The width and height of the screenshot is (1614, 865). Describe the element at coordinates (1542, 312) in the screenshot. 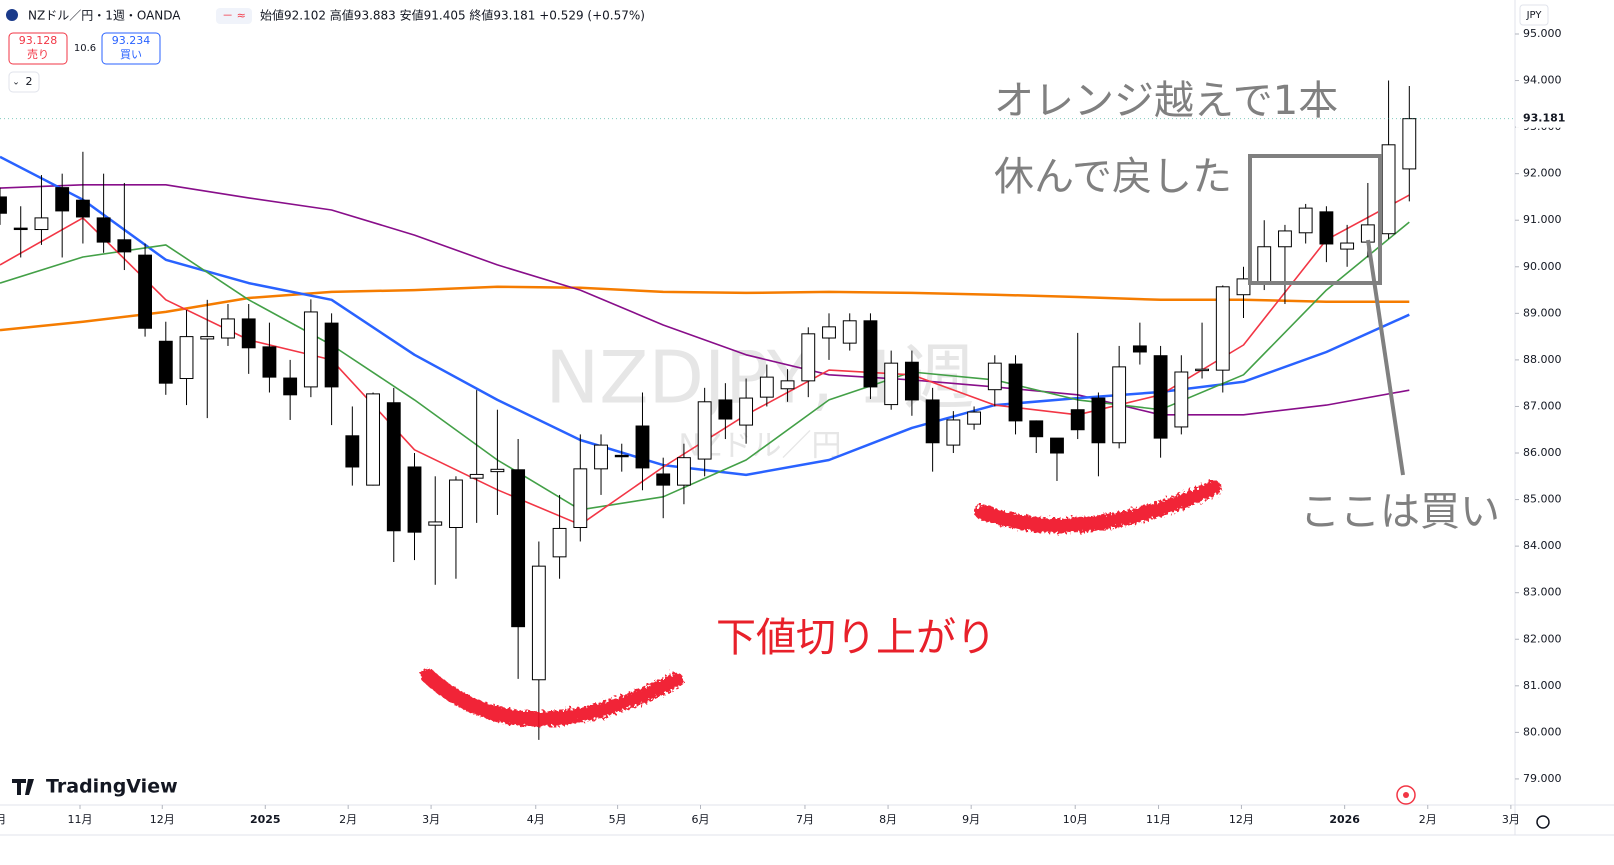

I see `y-tick-label: 89.000` at that location.